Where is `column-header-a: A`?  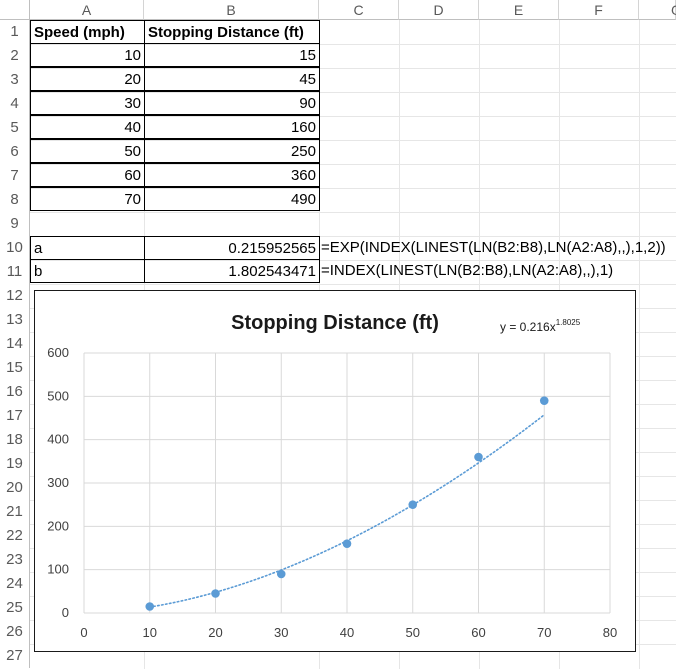
column-header-a: A is located at coordinates (87, 10).